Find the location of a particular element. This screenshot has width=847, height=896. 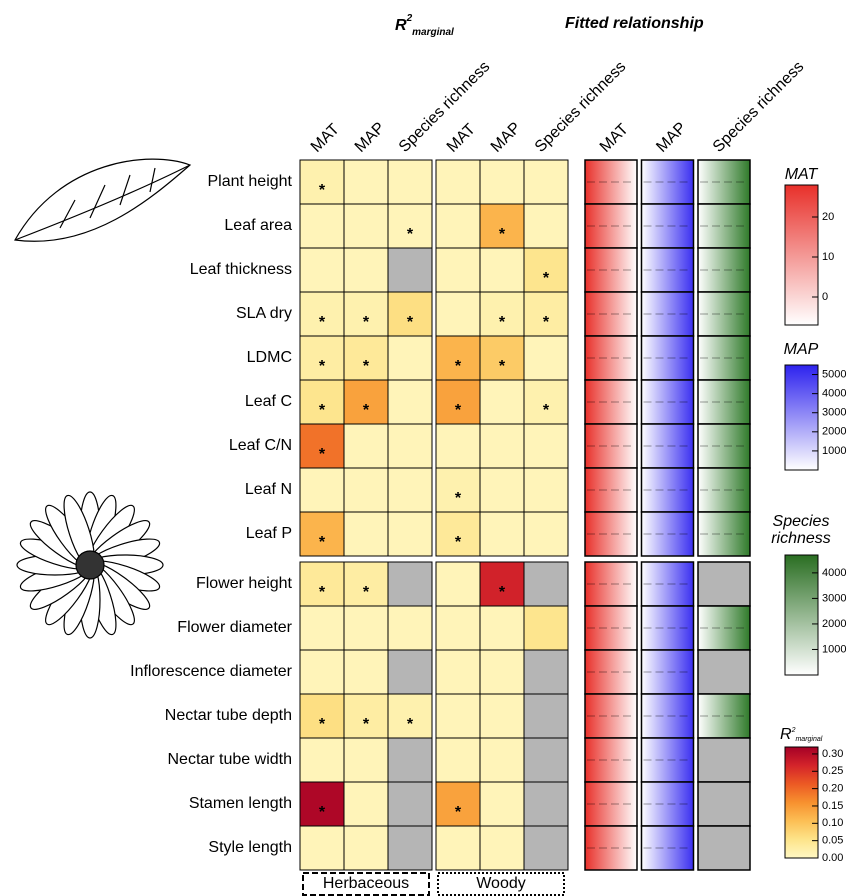

fitted-title: Fitted relationship is located at coordinates (634, 23).